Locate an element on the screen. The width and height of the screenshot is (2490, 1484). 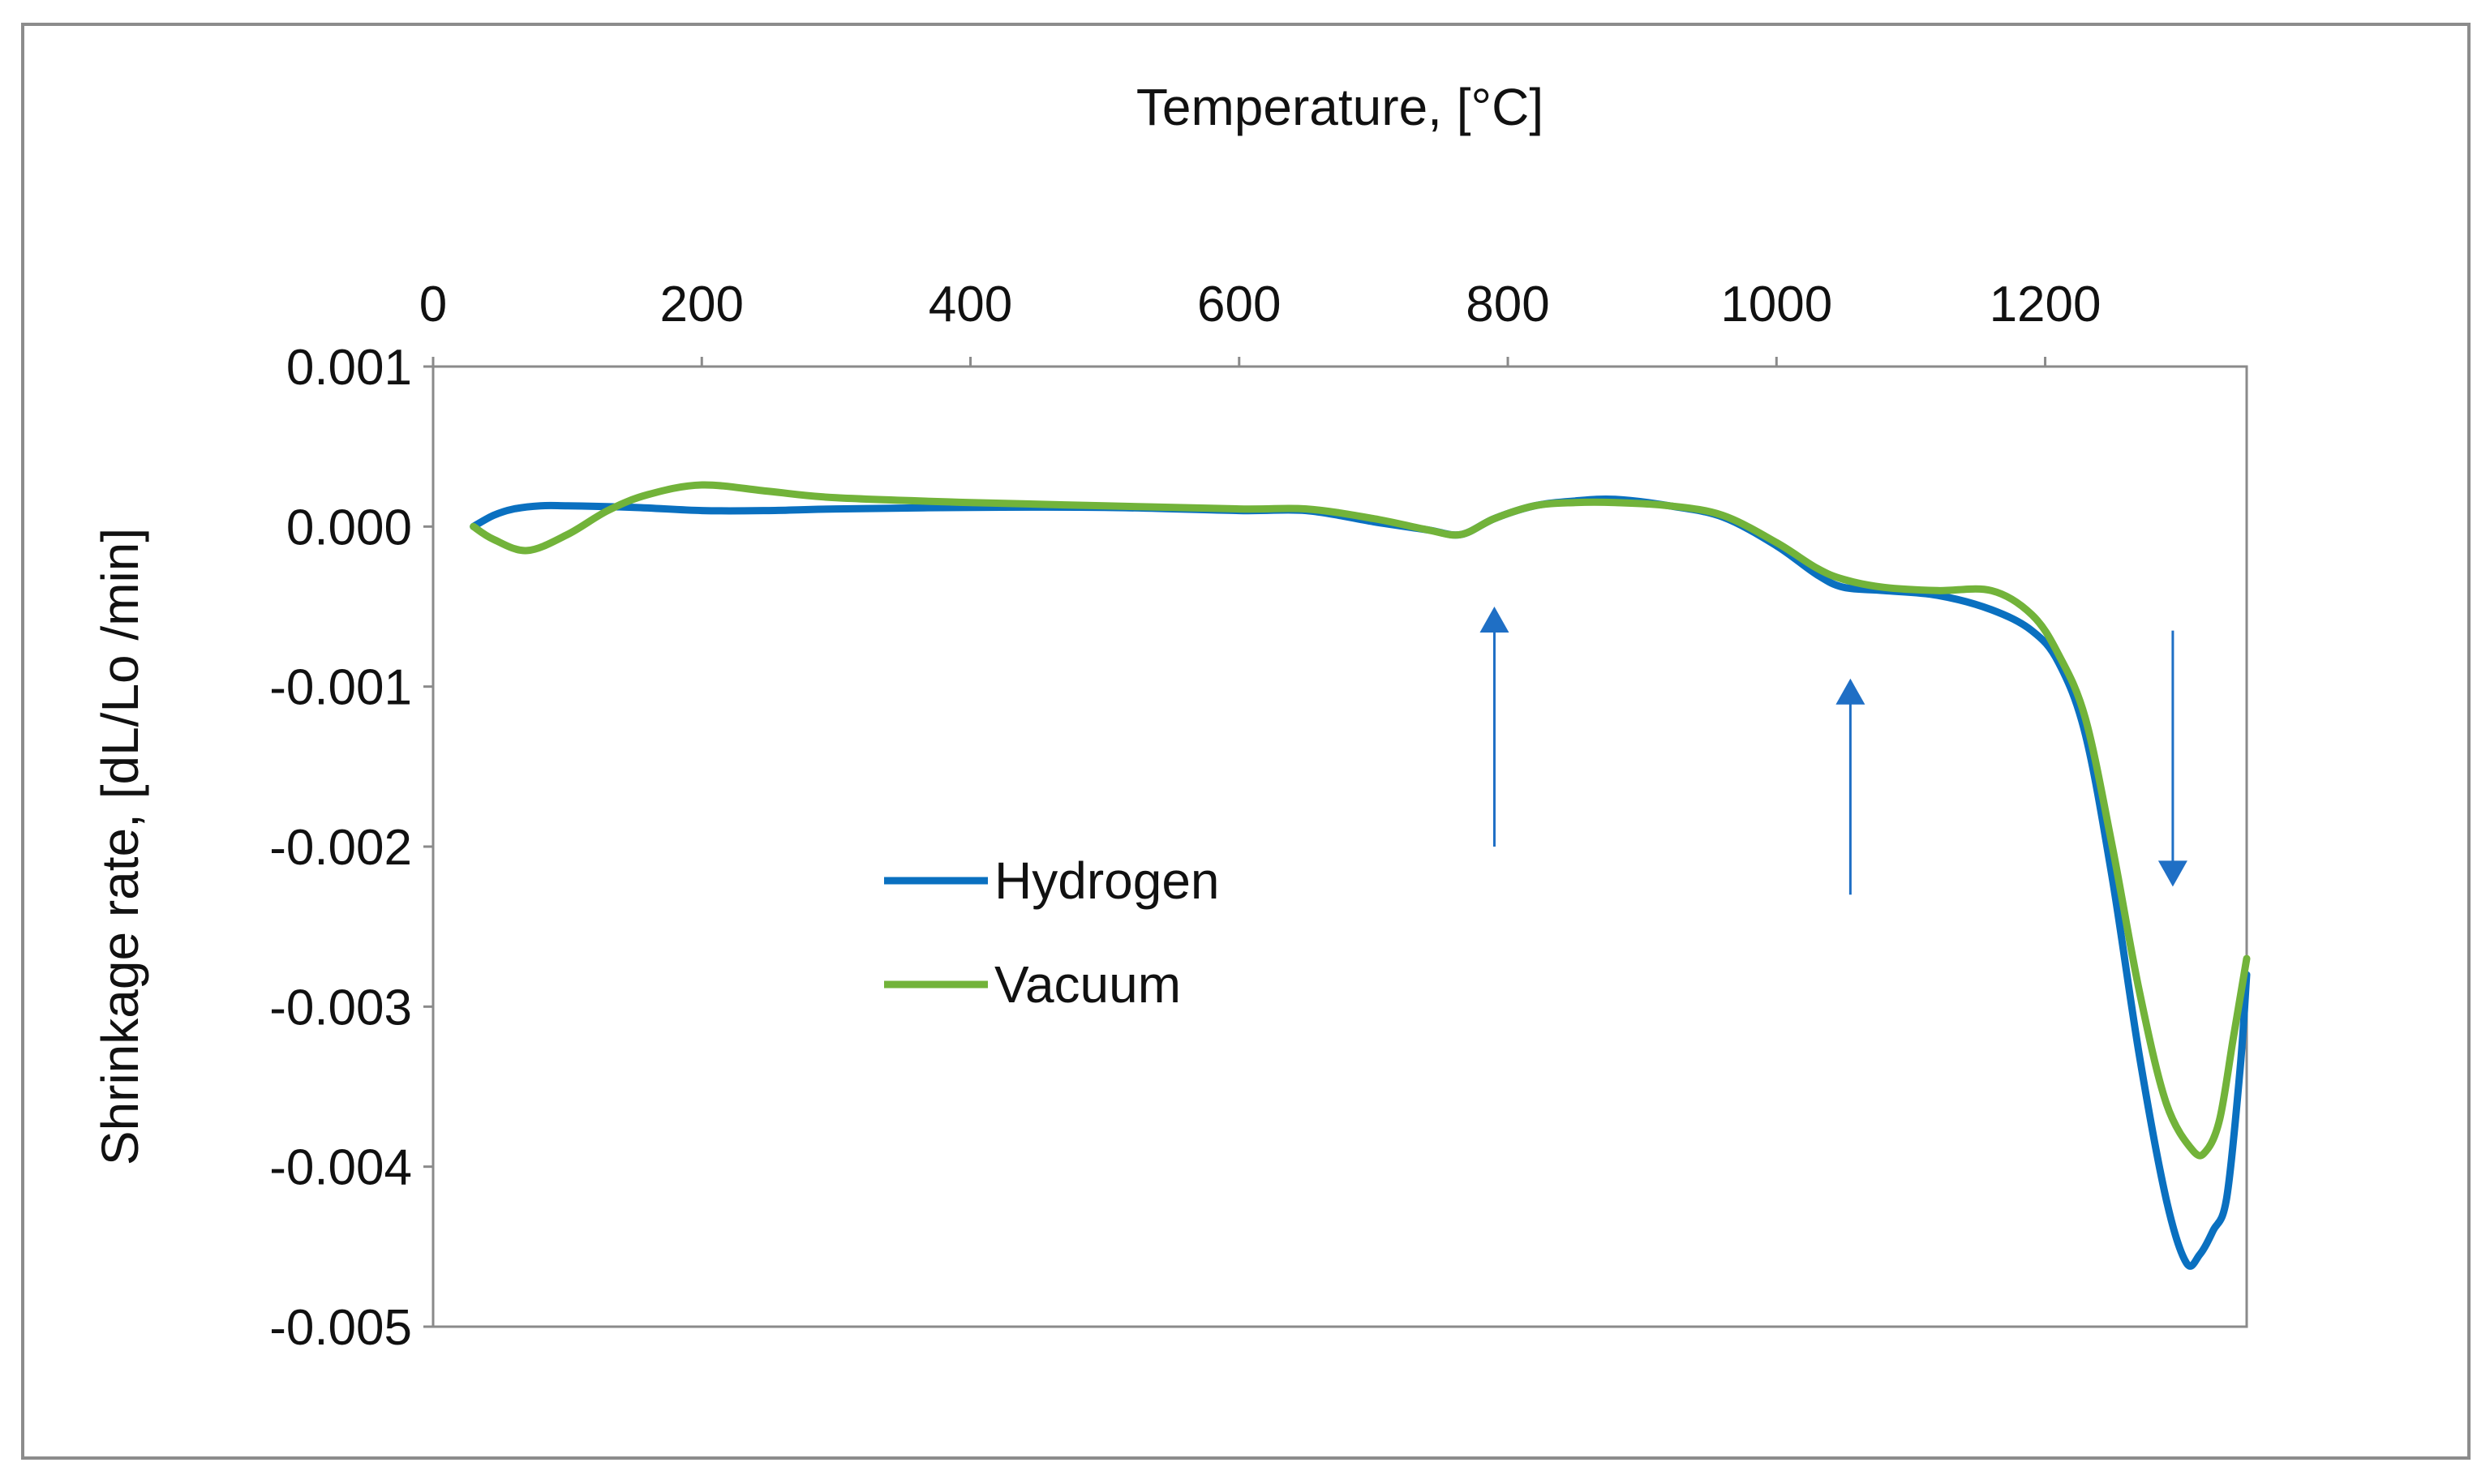
y-axis-title: Shrinkage rate, [dL/Lo /min] is located at coordinates (120, 846).